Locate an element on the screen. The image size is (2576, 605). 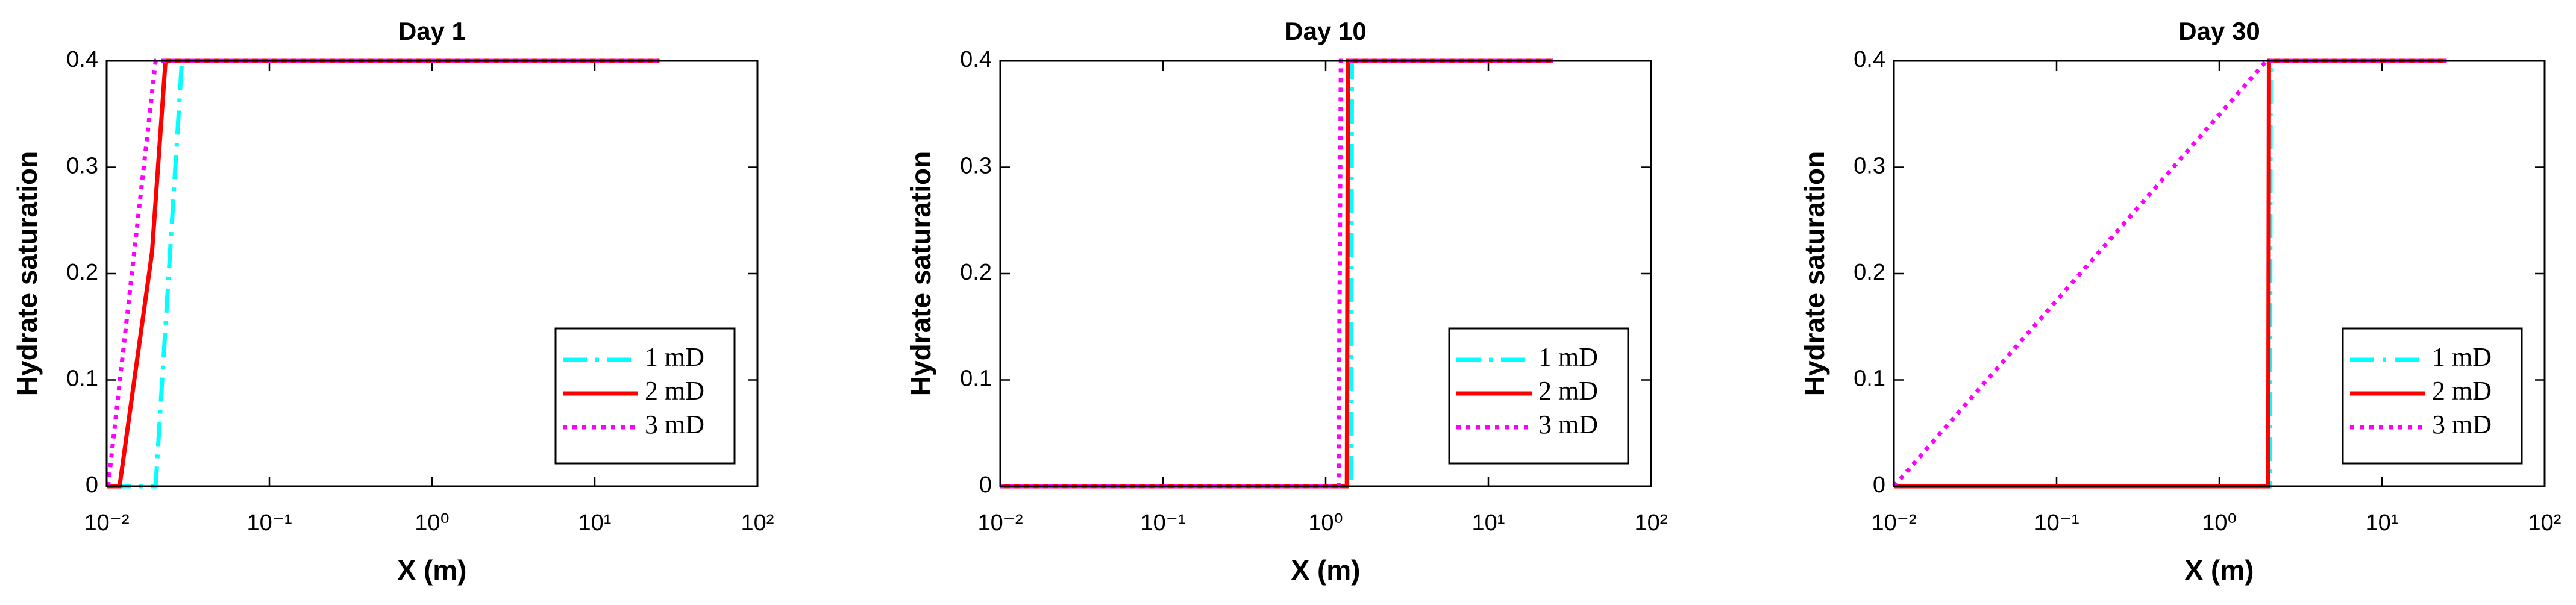
chart-title: Day 30 is located at coordinates (2219, 31).